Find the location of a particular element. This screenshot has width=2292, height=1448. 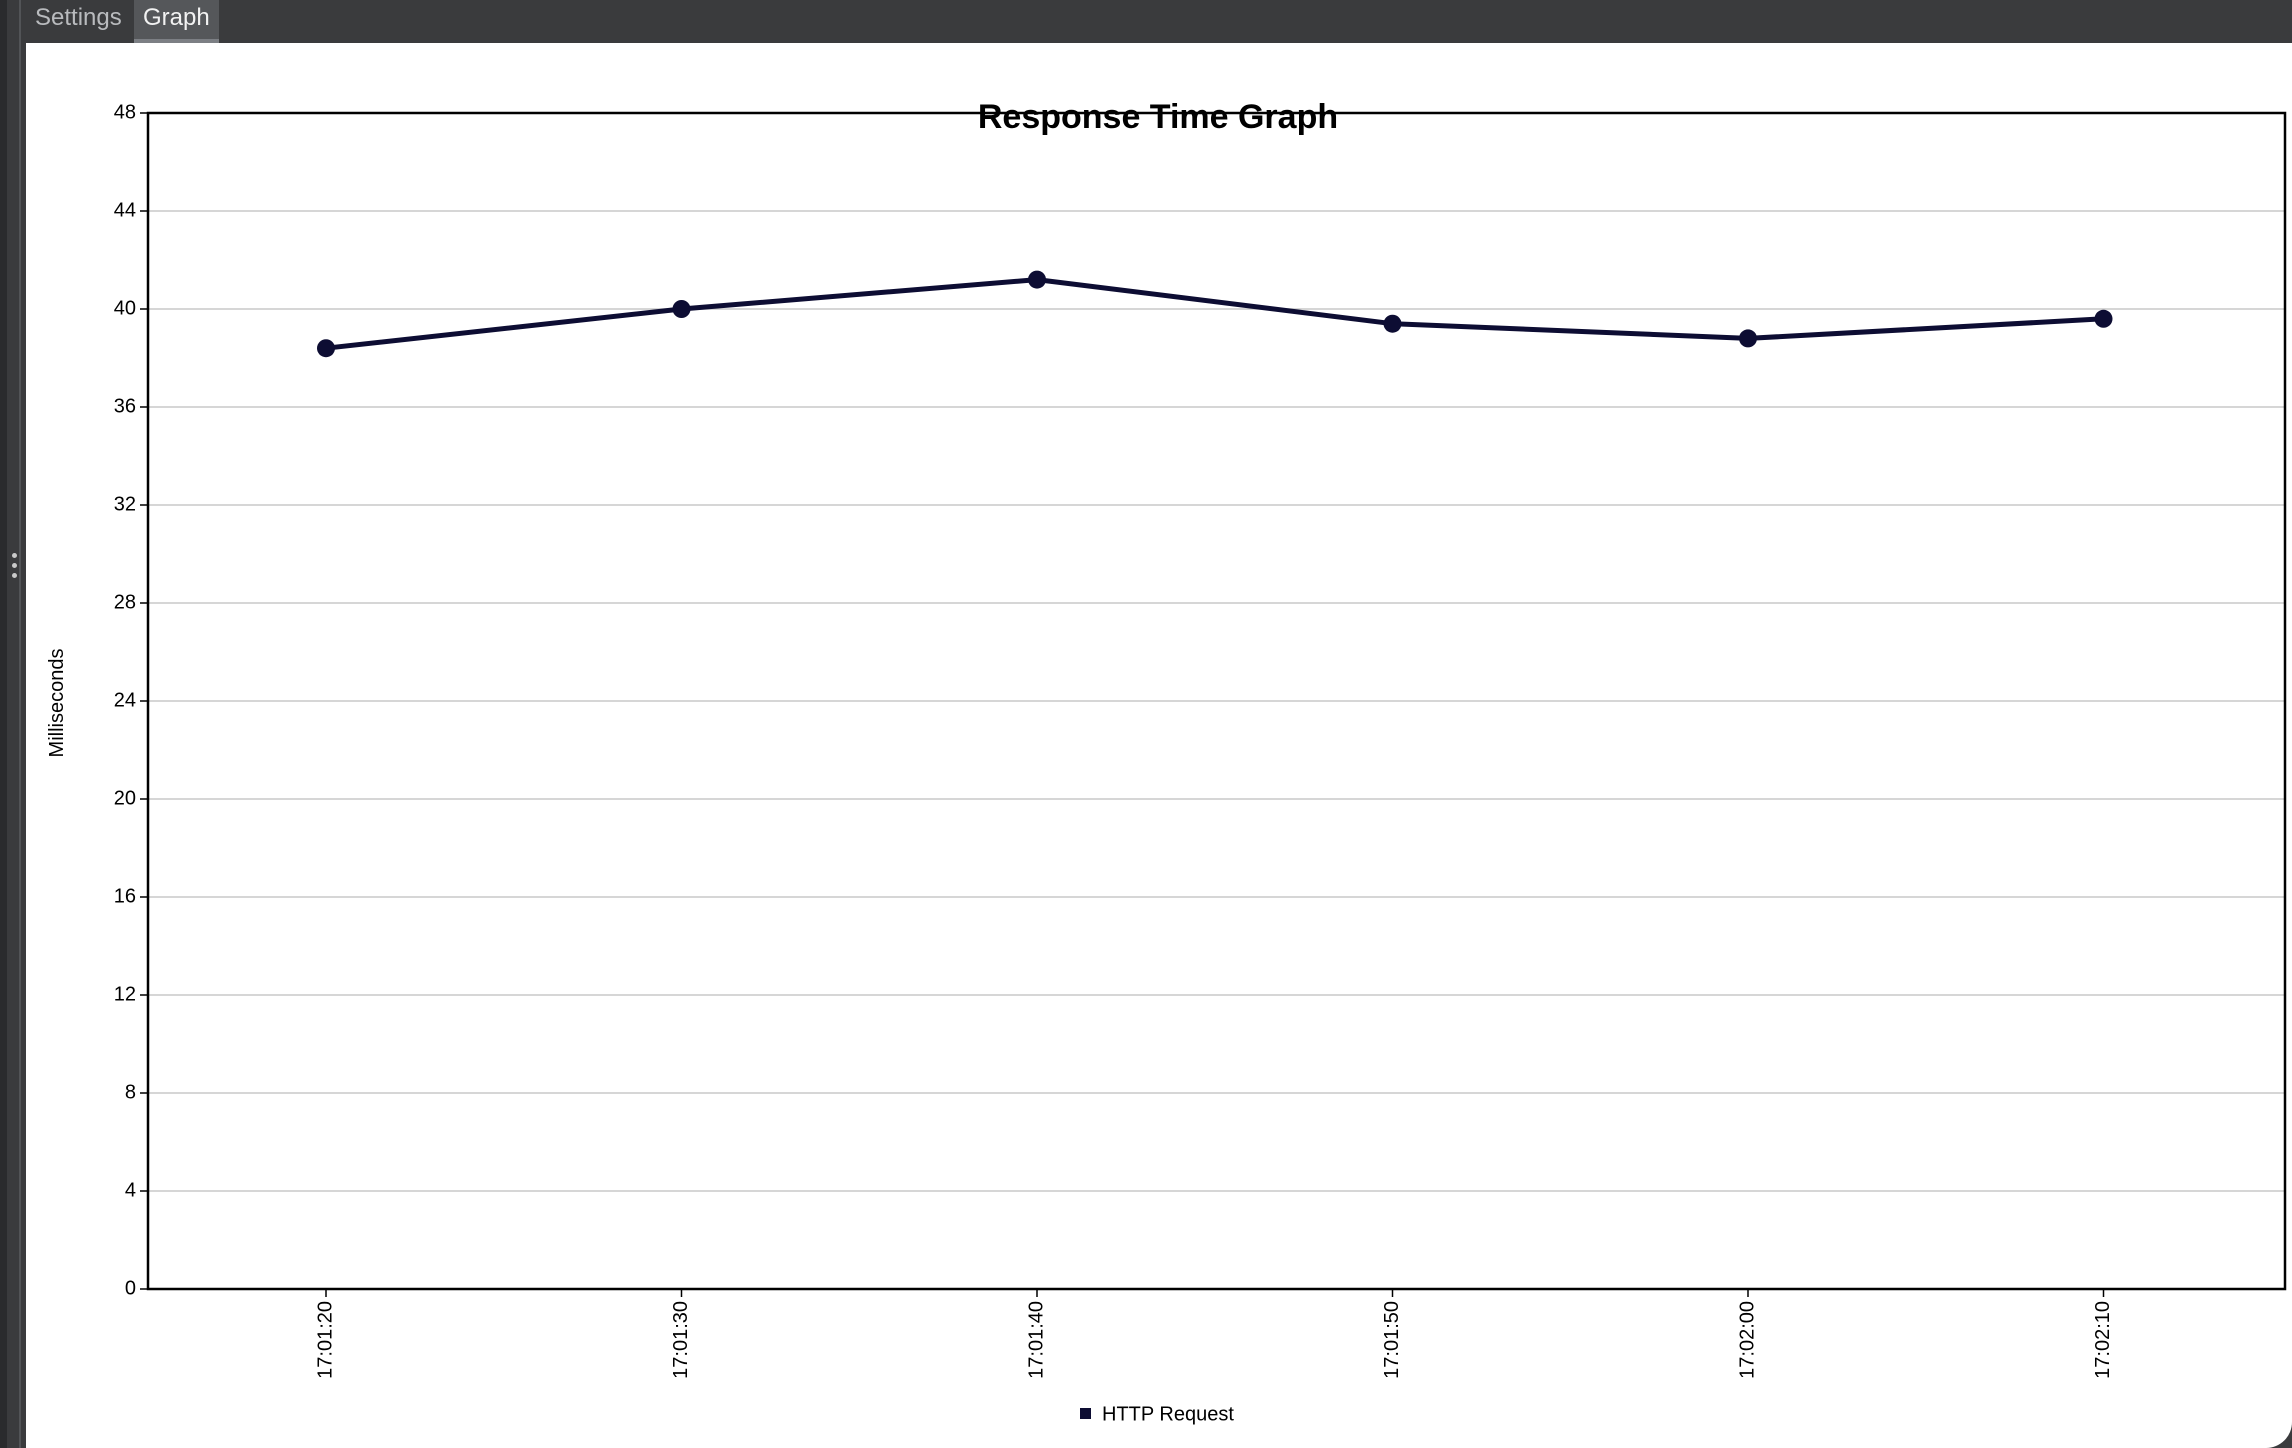

x-tick-label-1: 17:01:30 is located at coordinates (681, 1340).